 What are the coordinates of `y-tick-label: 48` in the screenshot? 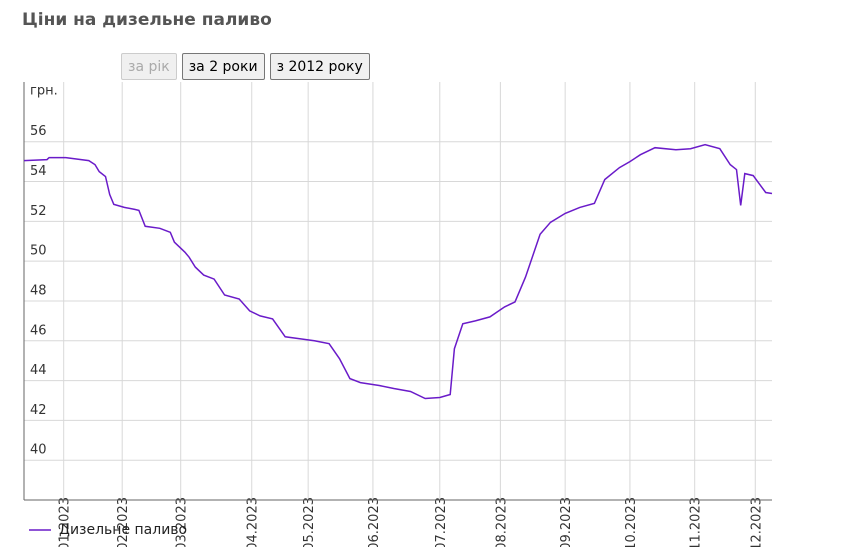 It's located at (38, 290).